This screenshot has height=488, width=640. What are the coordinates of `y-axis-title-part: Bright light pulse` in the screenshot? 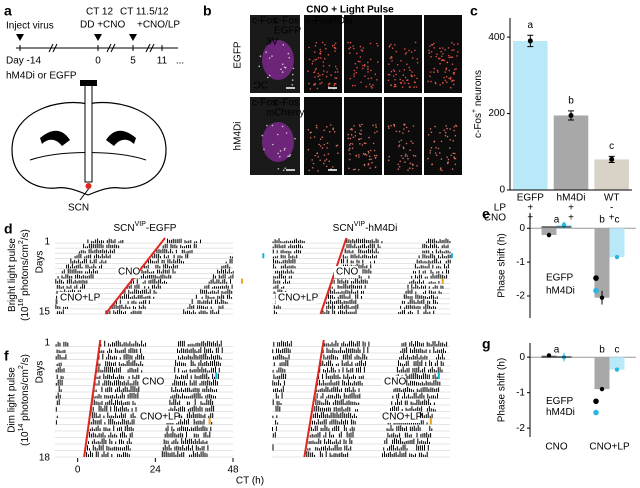 It's located at (12, 275).